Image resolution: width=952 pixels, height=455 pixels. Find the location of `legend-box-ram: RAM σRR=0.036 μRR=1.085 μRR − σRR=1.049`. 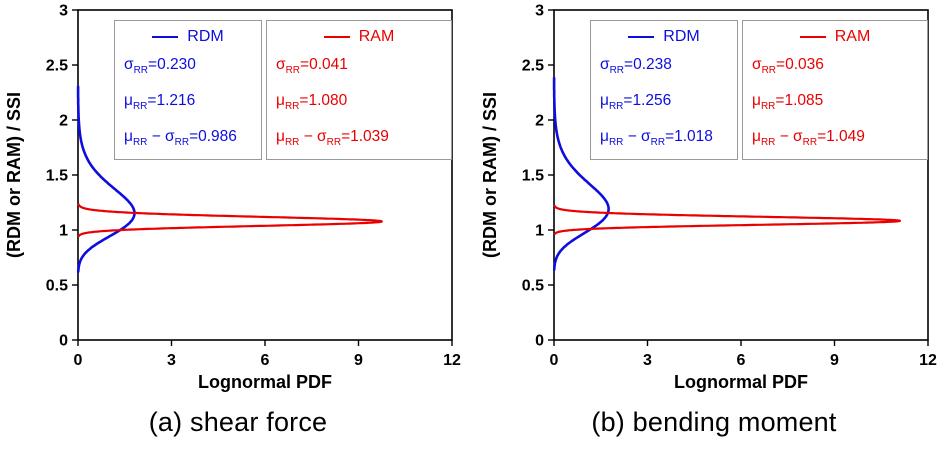

legend-box-ram: RAM σRR=0.036 μRR=1.085 μRR − σRR=1.049 is located at coordinates (835, 90).